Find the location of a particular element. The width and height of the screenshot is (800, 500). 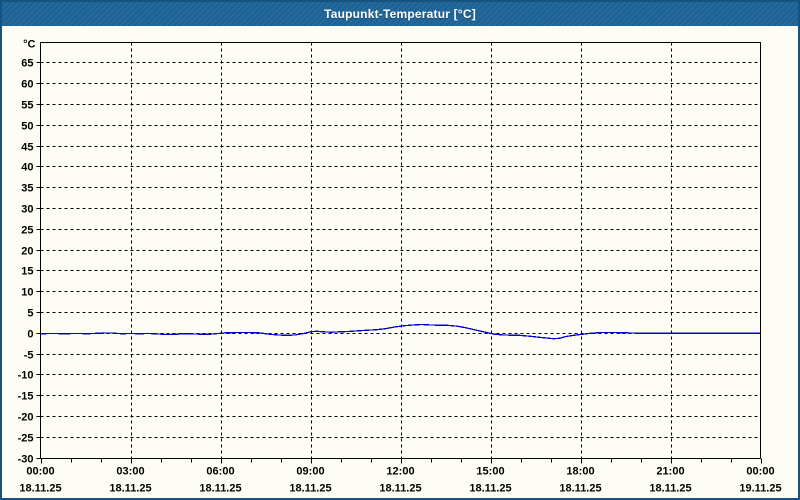

y-tick-label: 5 is located at coordinates (30, 314).